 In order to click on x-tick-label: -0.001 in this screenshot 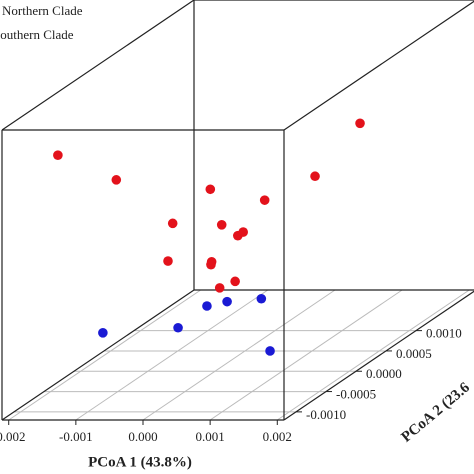, I will do `click(76, 436)`.